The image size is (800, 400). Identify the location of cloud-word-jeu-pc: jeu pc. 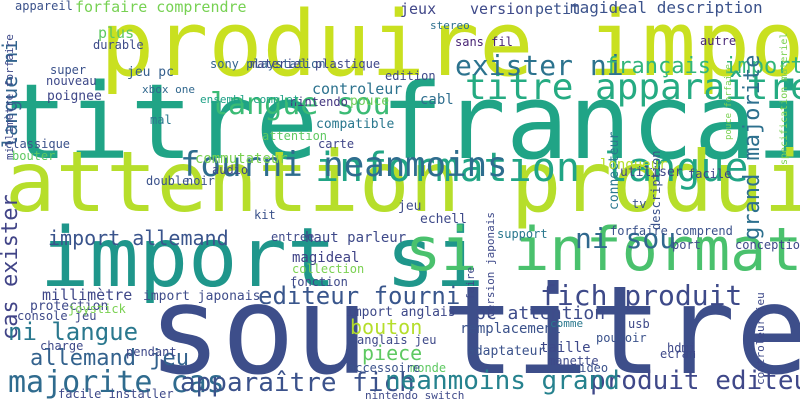
(150, 72).